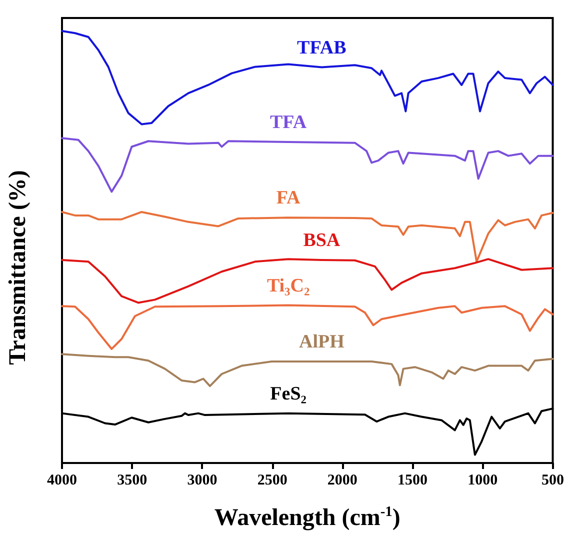 The image size is (567, 535). What do you see at coordinates (18, 267) in the screenshot?
I see `y-axis-title: Transmittance (%)` at bounding box center [18, 267].